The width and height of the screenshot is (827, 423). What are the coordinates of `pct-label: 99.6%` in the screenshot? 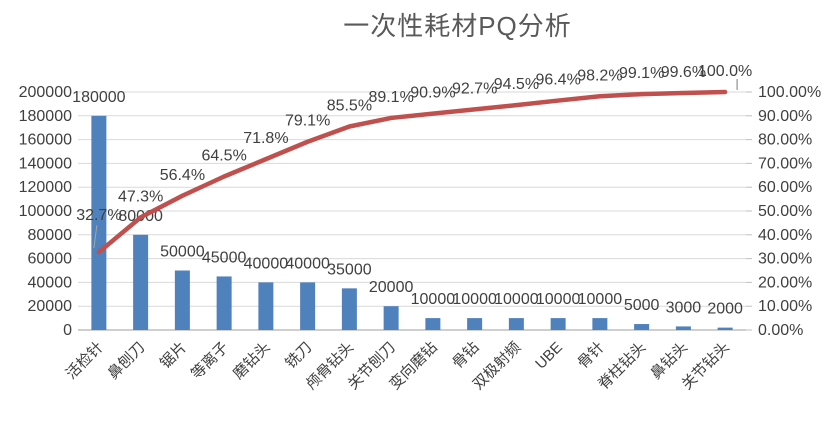 It's located at (683, 72).